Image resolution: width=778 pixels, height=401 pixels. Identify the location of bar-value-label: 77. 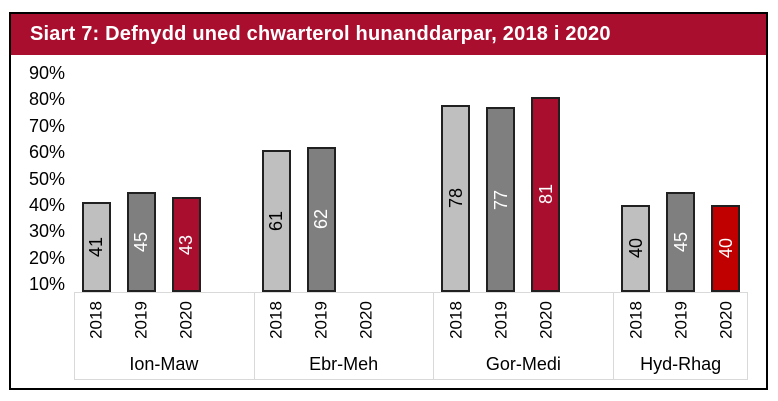
(500, 199).